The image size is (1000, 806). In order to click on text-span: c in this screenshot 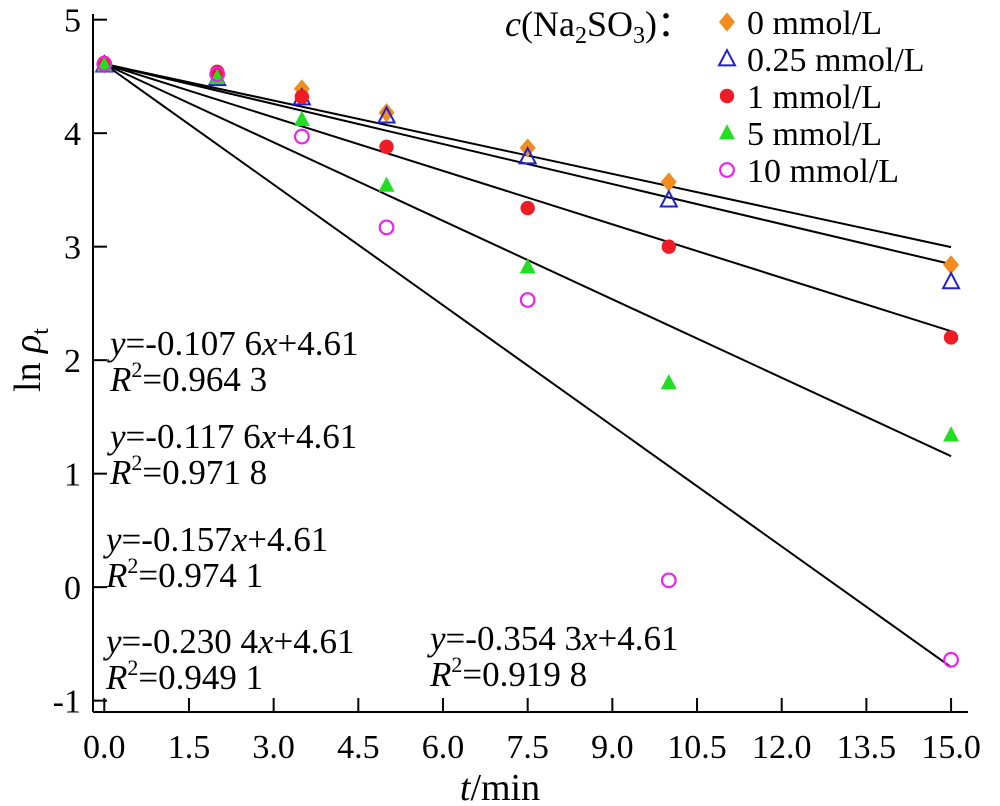, I will do `click(513, 24)`.